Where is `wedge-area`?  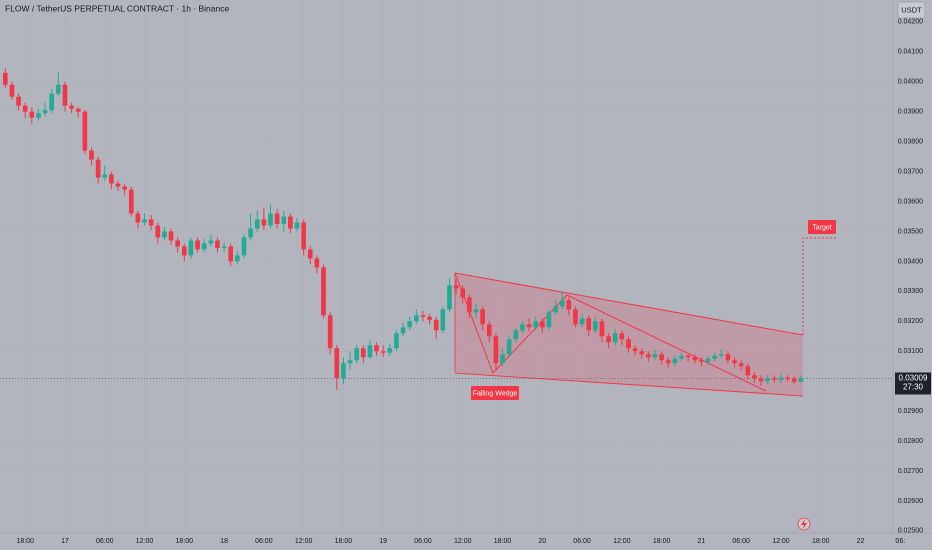
wedge-area is located at coordinates (629, 334).